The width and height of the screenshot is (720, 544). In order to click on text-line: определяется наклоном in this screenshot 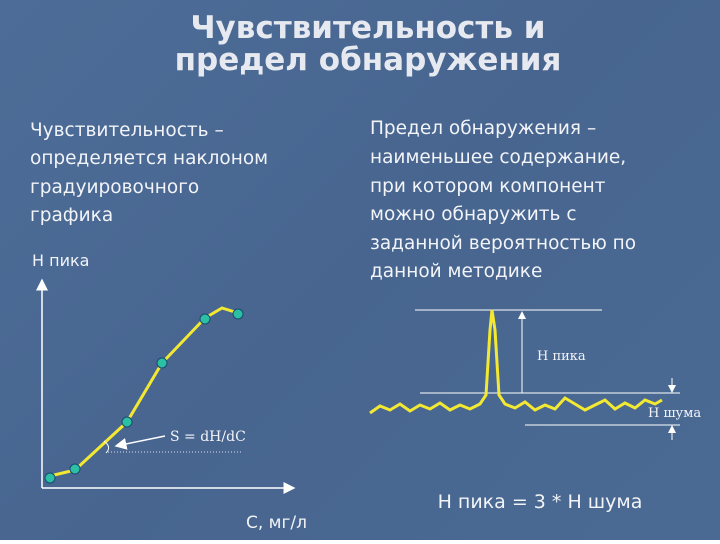, I will do `click(149, 158)`.